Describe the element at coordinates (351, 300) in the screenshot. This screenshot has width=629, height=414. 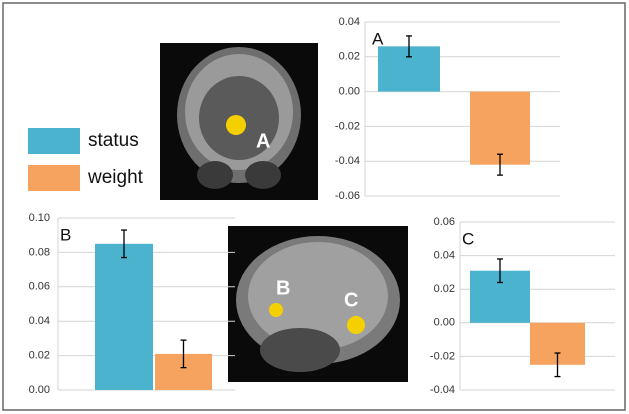
I see `image-label: C` at that location.